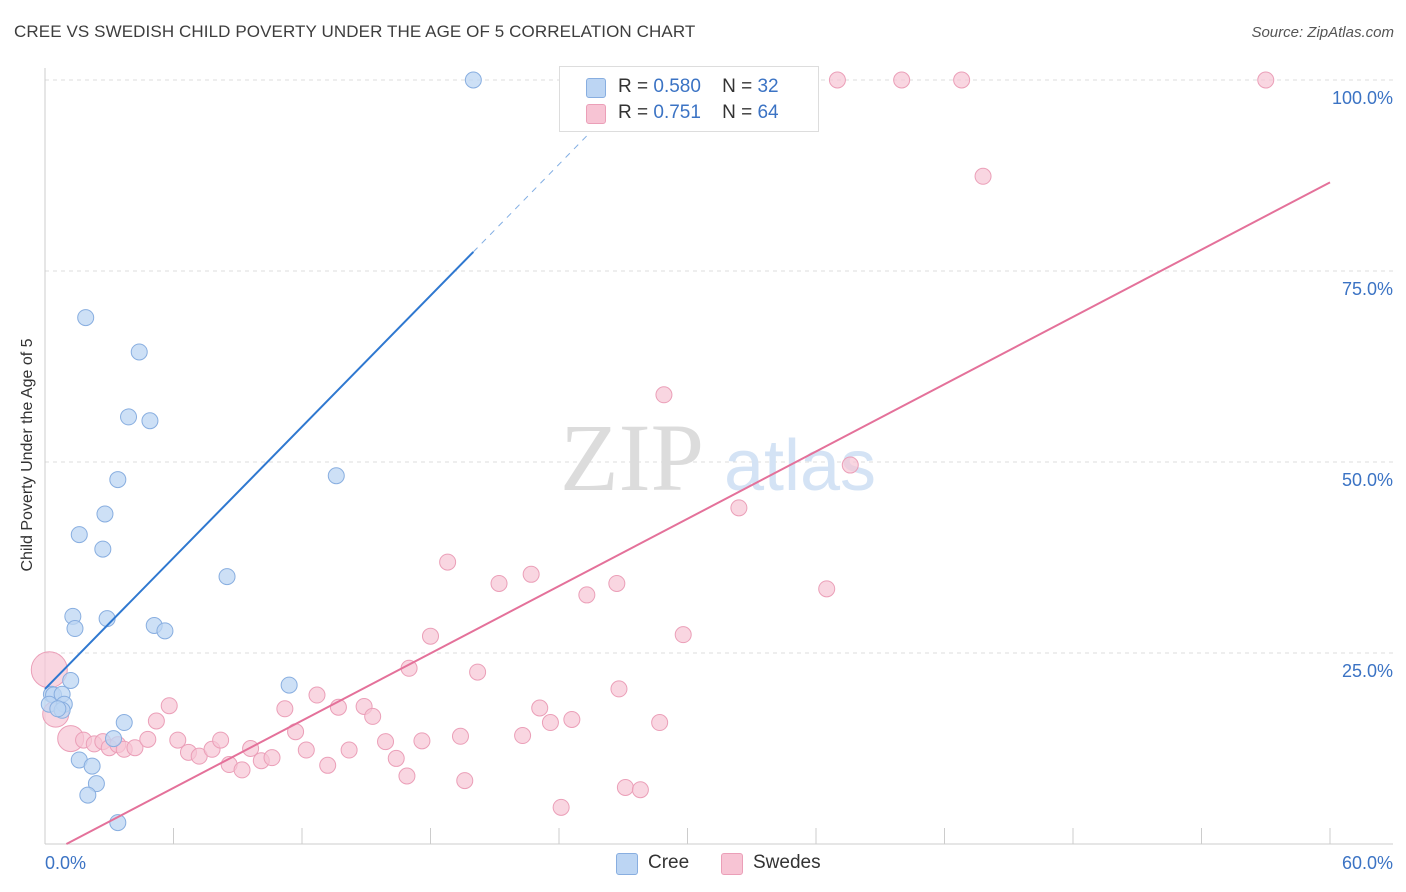 This screenshot has width=1406, height=892. Describe the element at coordinates (1362, 384) in the screenshot. I see `y-tick-labels: 25.0% 50.0% 75.0% 100.0%` at that location.